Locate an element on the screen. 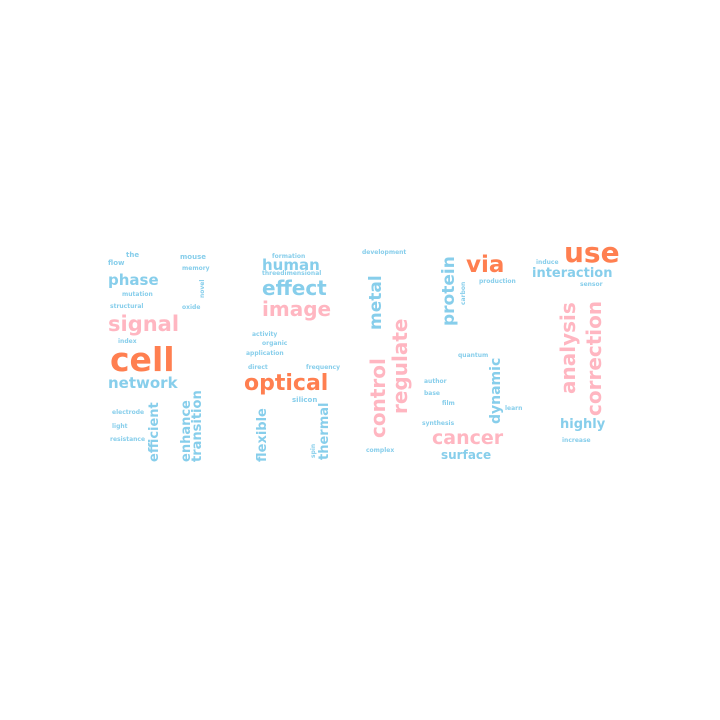 This screenshot has width=720, height=720. word-development: development is located at coordinates (384, 252).